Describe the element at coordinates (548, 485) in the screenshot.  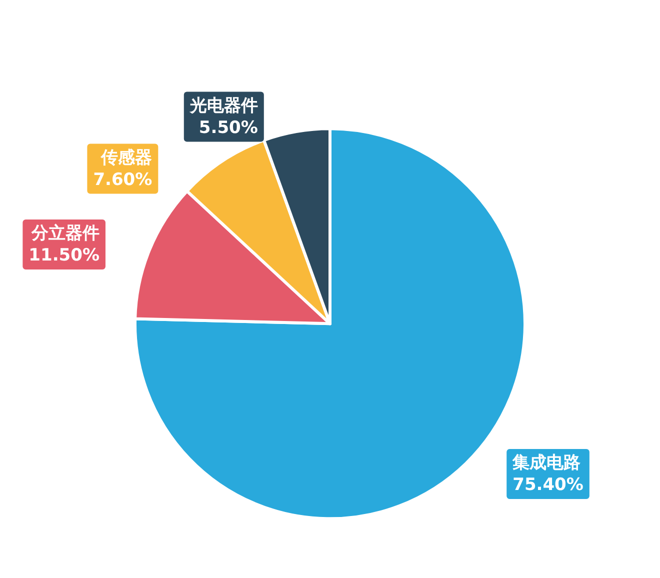
I see `data-label: 75.40%` at that location.